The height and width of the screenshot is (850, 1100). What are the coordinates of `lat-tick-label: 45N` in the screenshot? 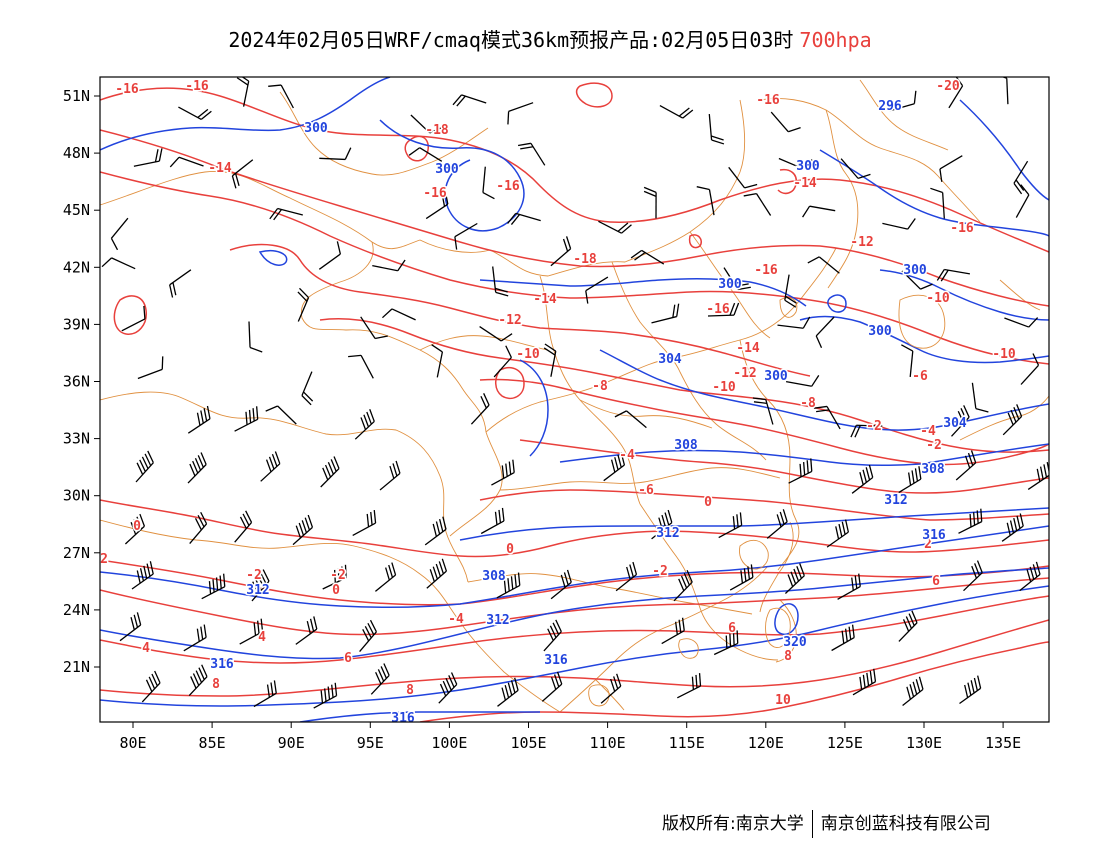 It's located at (76, 210).